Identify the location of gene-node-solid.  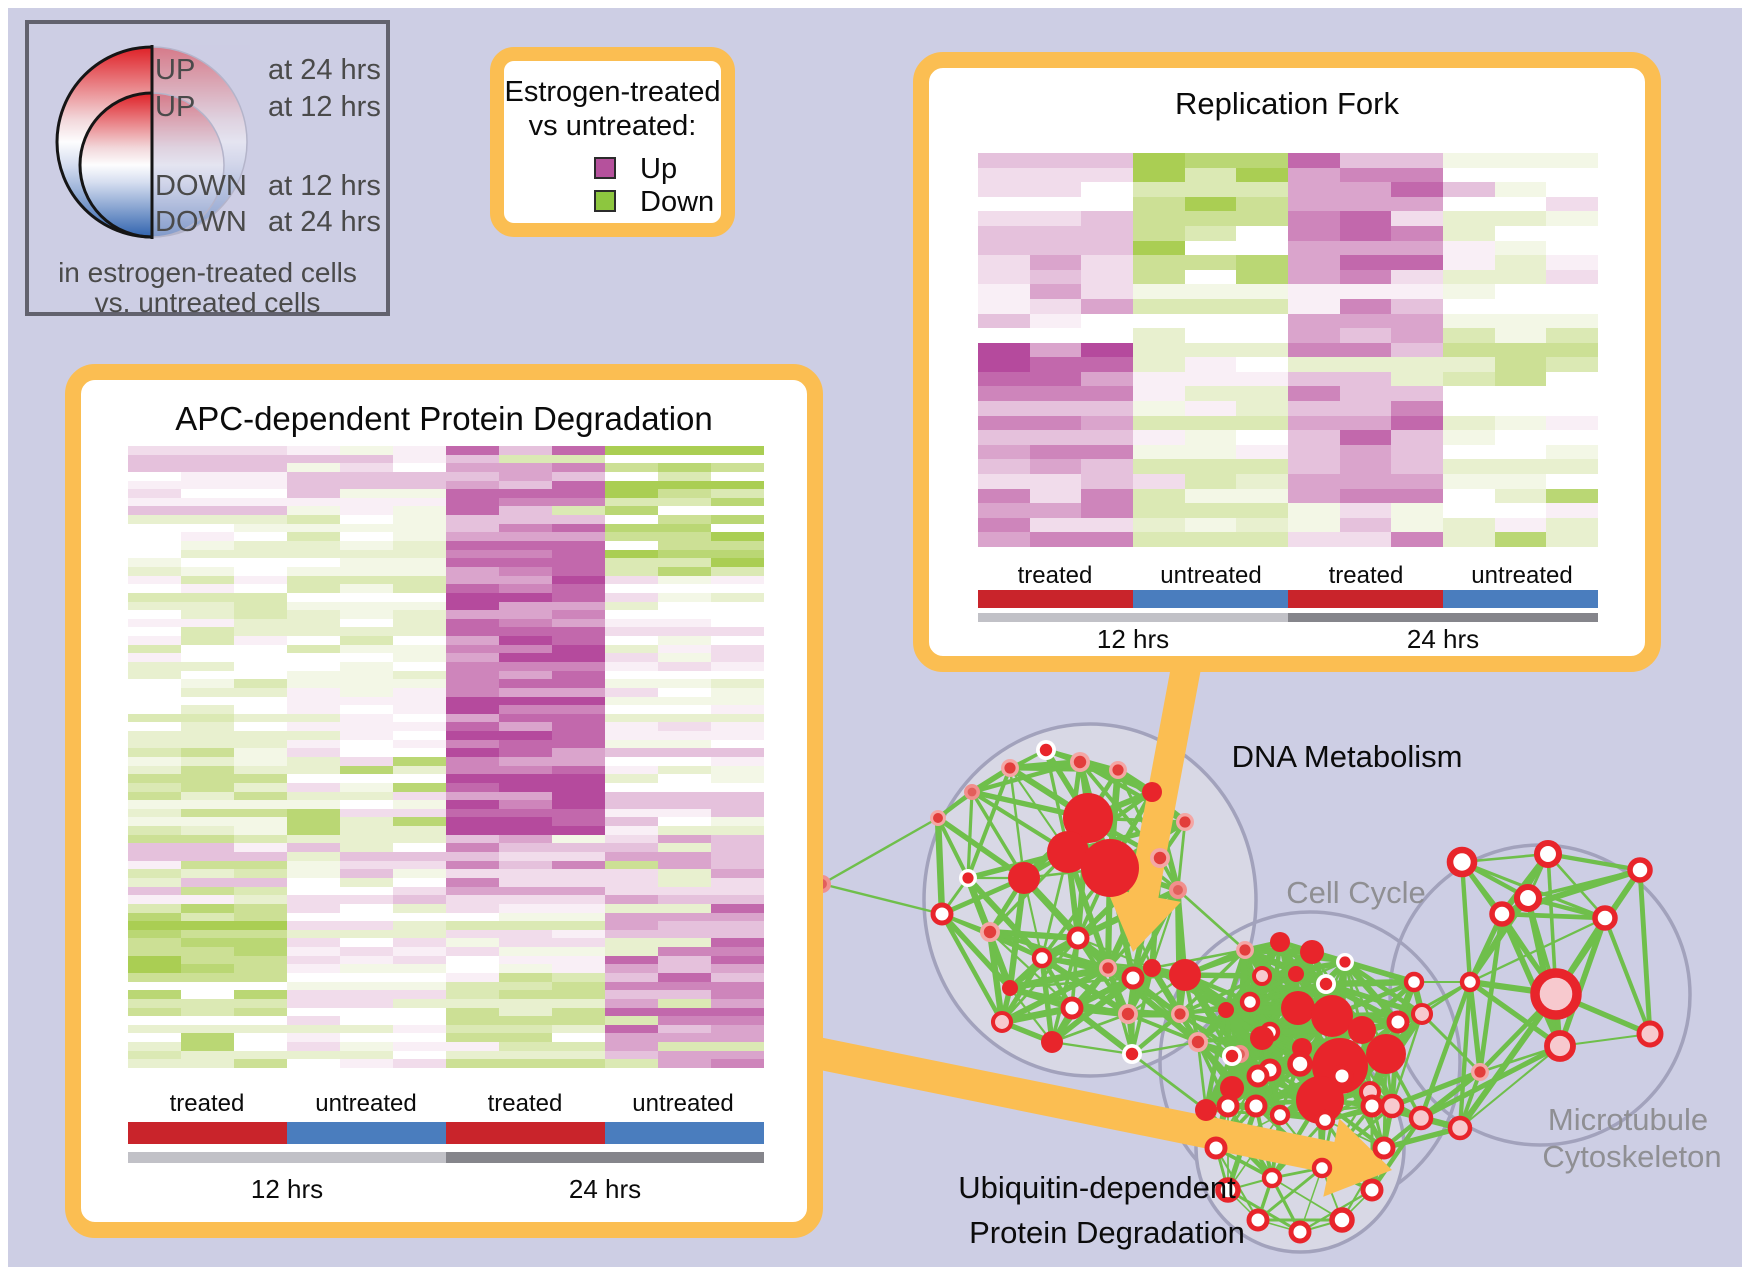
(1280, 942).